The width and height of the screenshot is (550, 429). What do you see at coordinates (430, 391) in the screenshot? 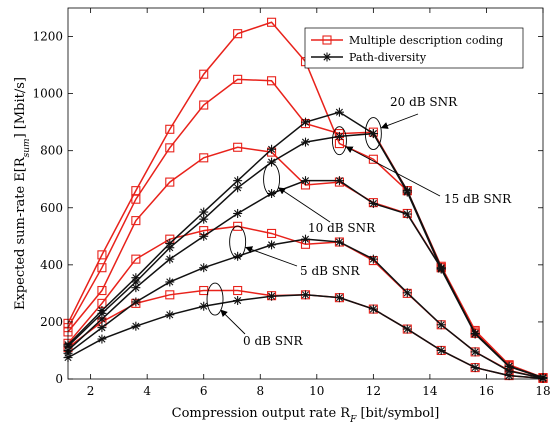
I see `x-tick-label: 14` at bounding box center [430, 391].